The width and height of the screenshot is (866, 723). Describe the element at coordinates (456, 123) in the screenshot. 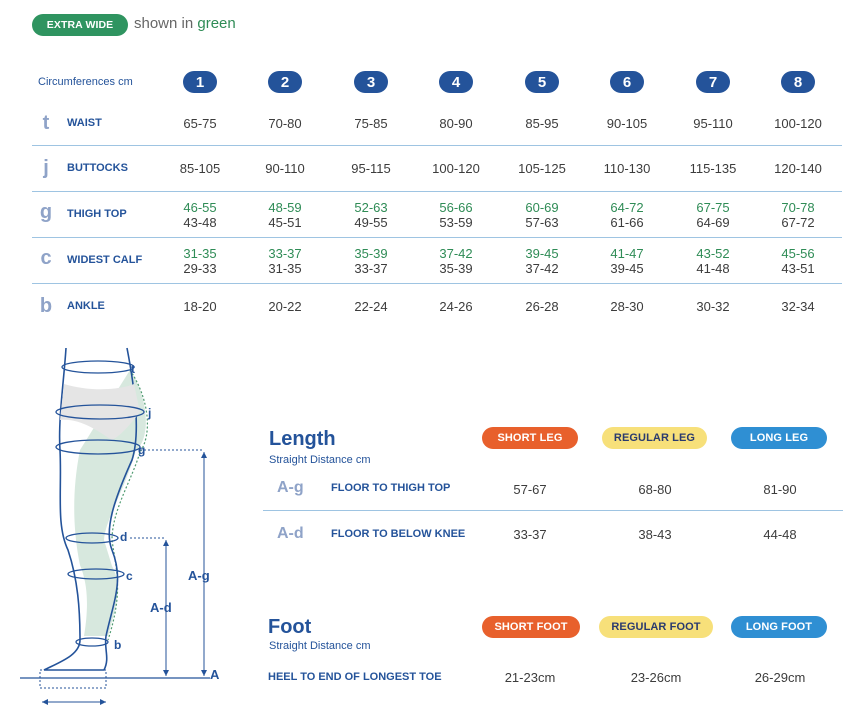

I see `size-cell: 80-90` at that location.